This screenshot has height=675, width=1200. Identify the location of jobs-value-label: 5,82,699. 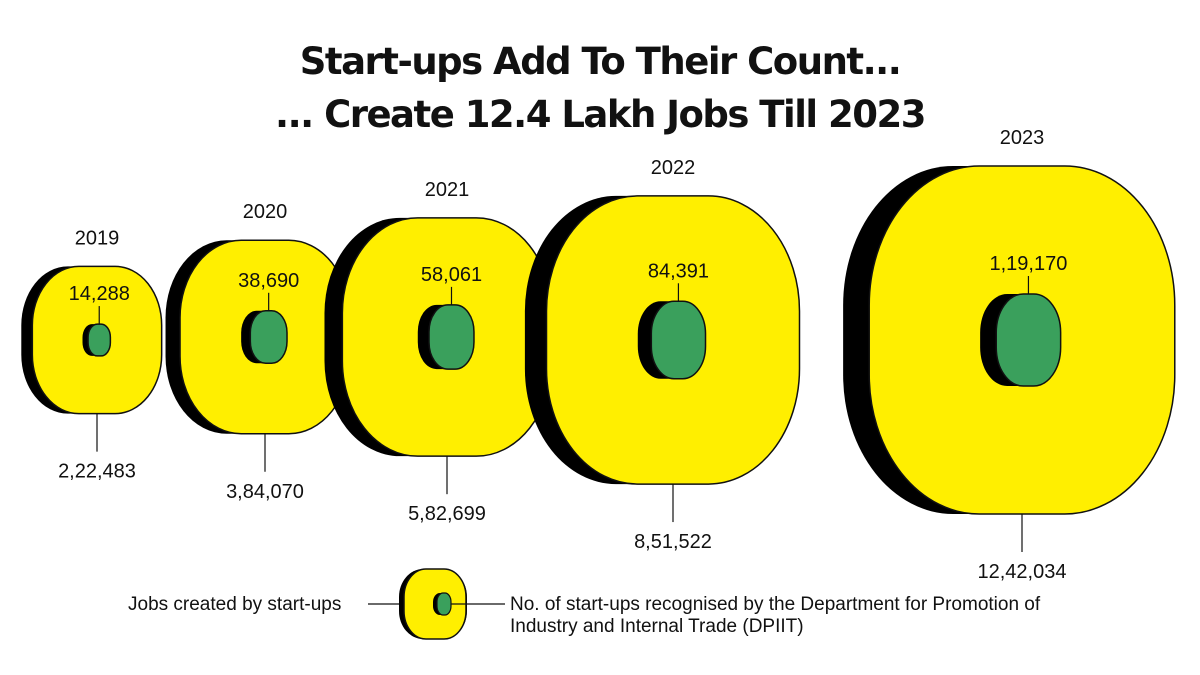
(447, 514).